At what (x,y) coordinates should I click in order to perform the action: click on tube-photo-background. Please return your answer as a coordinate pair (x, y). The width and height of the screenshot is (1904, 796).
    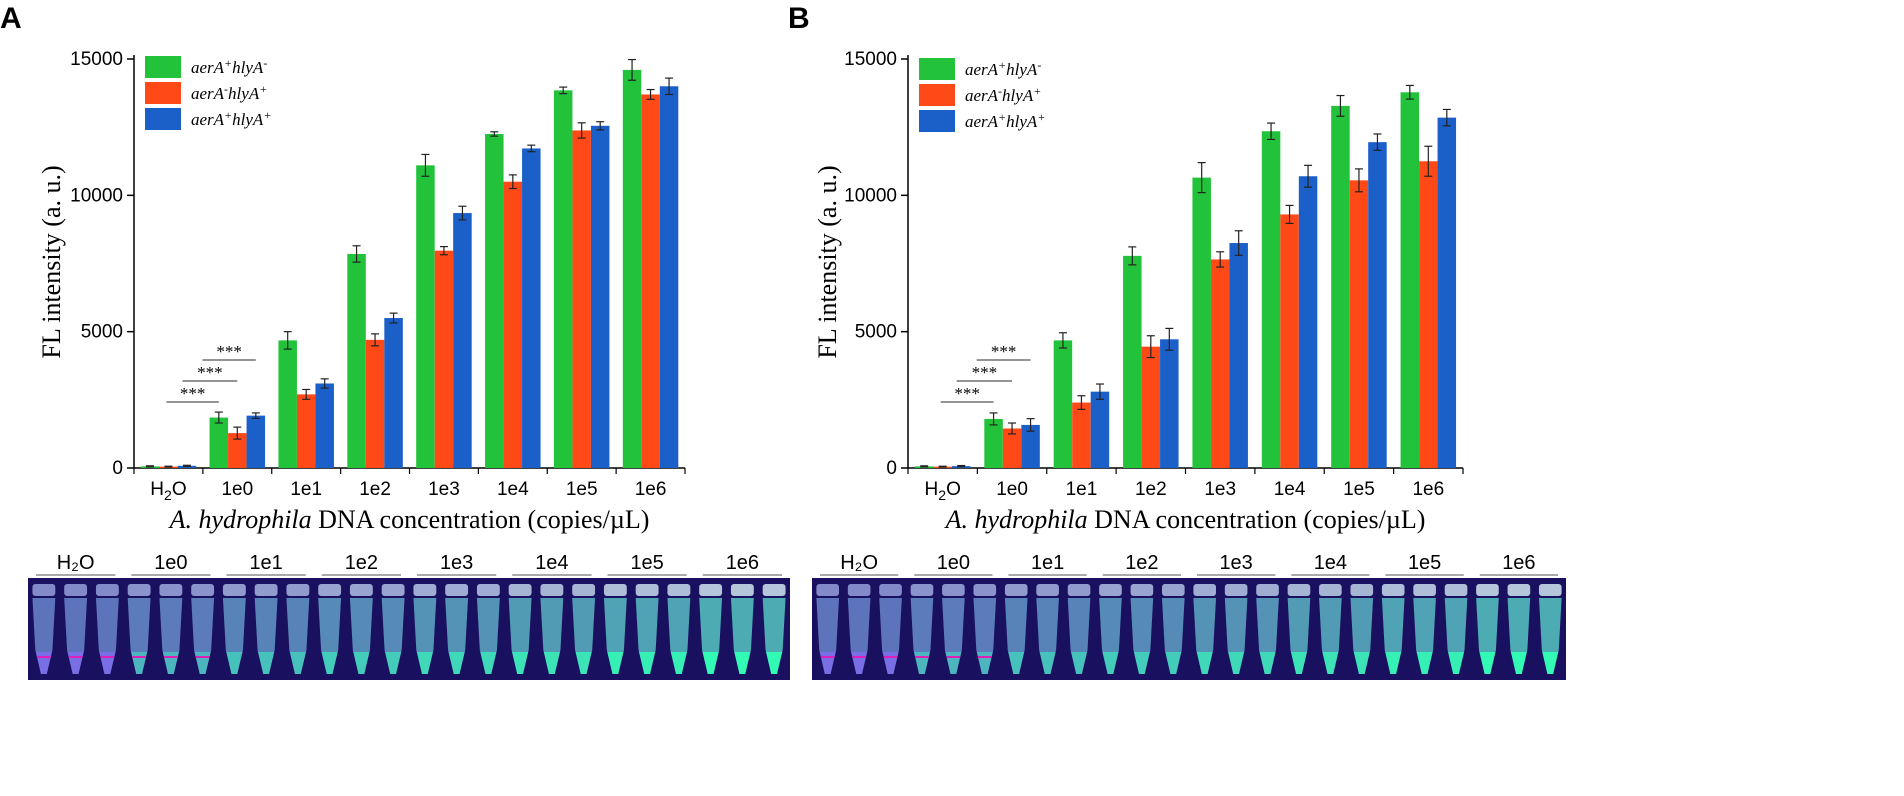
    Looking at the image, I should click on (409, 629).